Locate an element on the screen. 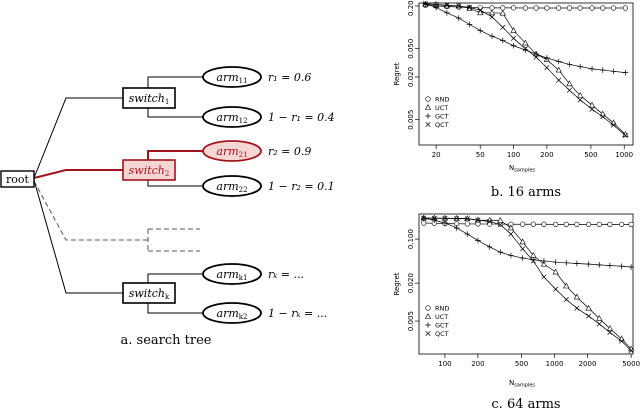 Image resolution: width=640 pixels, height=411 pixels. y-tick-label: 0.020 is located at coordinates (411, 77).